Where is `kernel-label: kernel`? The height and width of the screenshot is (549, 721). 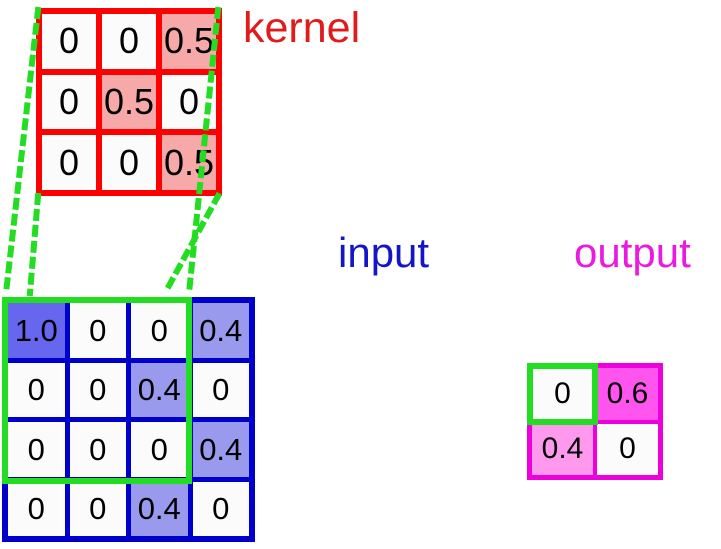
kernel-label: kernel is located at coordinates (302, 28).